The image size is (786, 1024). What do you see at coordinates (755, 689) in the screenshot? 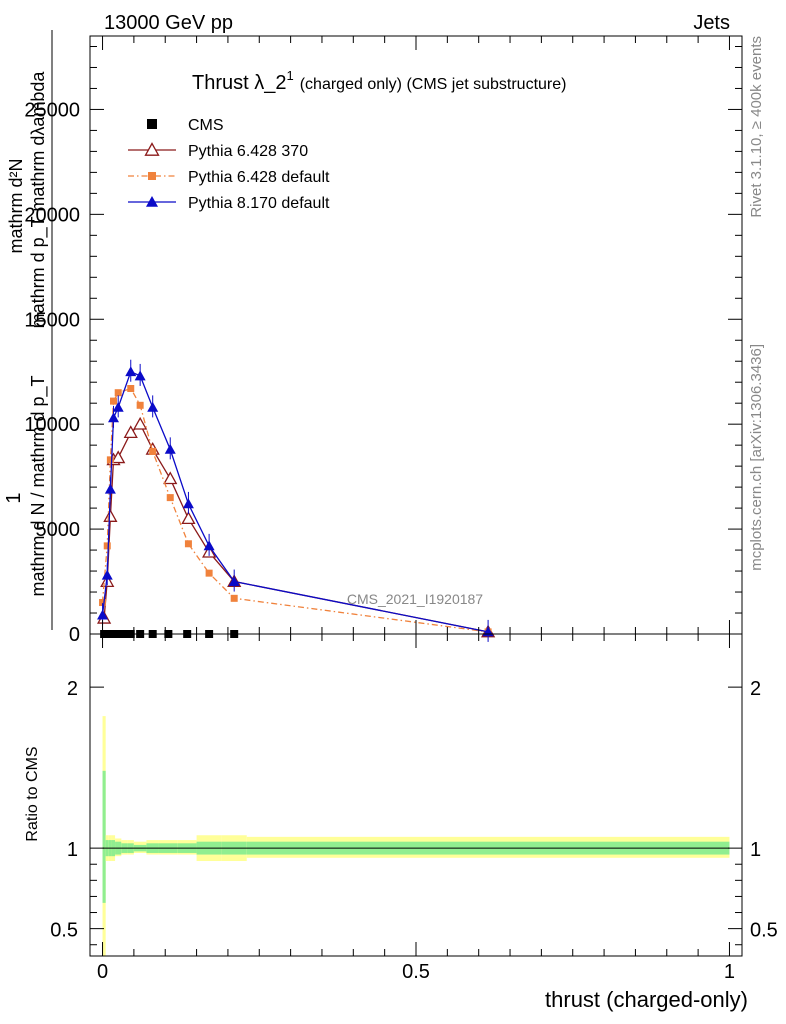
I see `ratio-ytick-label-right: 2` at bounding box center [755, 689].